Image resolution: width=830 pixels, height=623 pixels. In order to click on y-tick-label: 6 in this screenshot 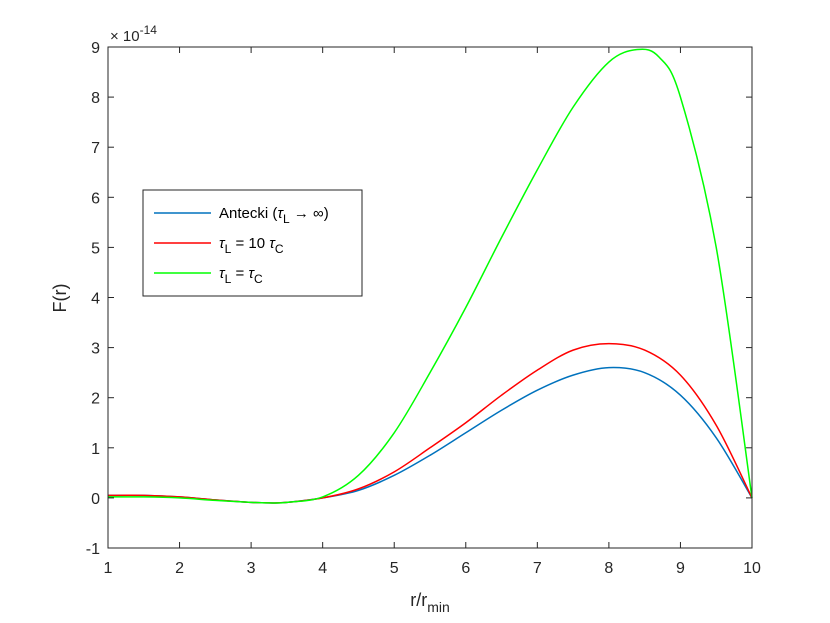, I will do `click(95, 198)`.